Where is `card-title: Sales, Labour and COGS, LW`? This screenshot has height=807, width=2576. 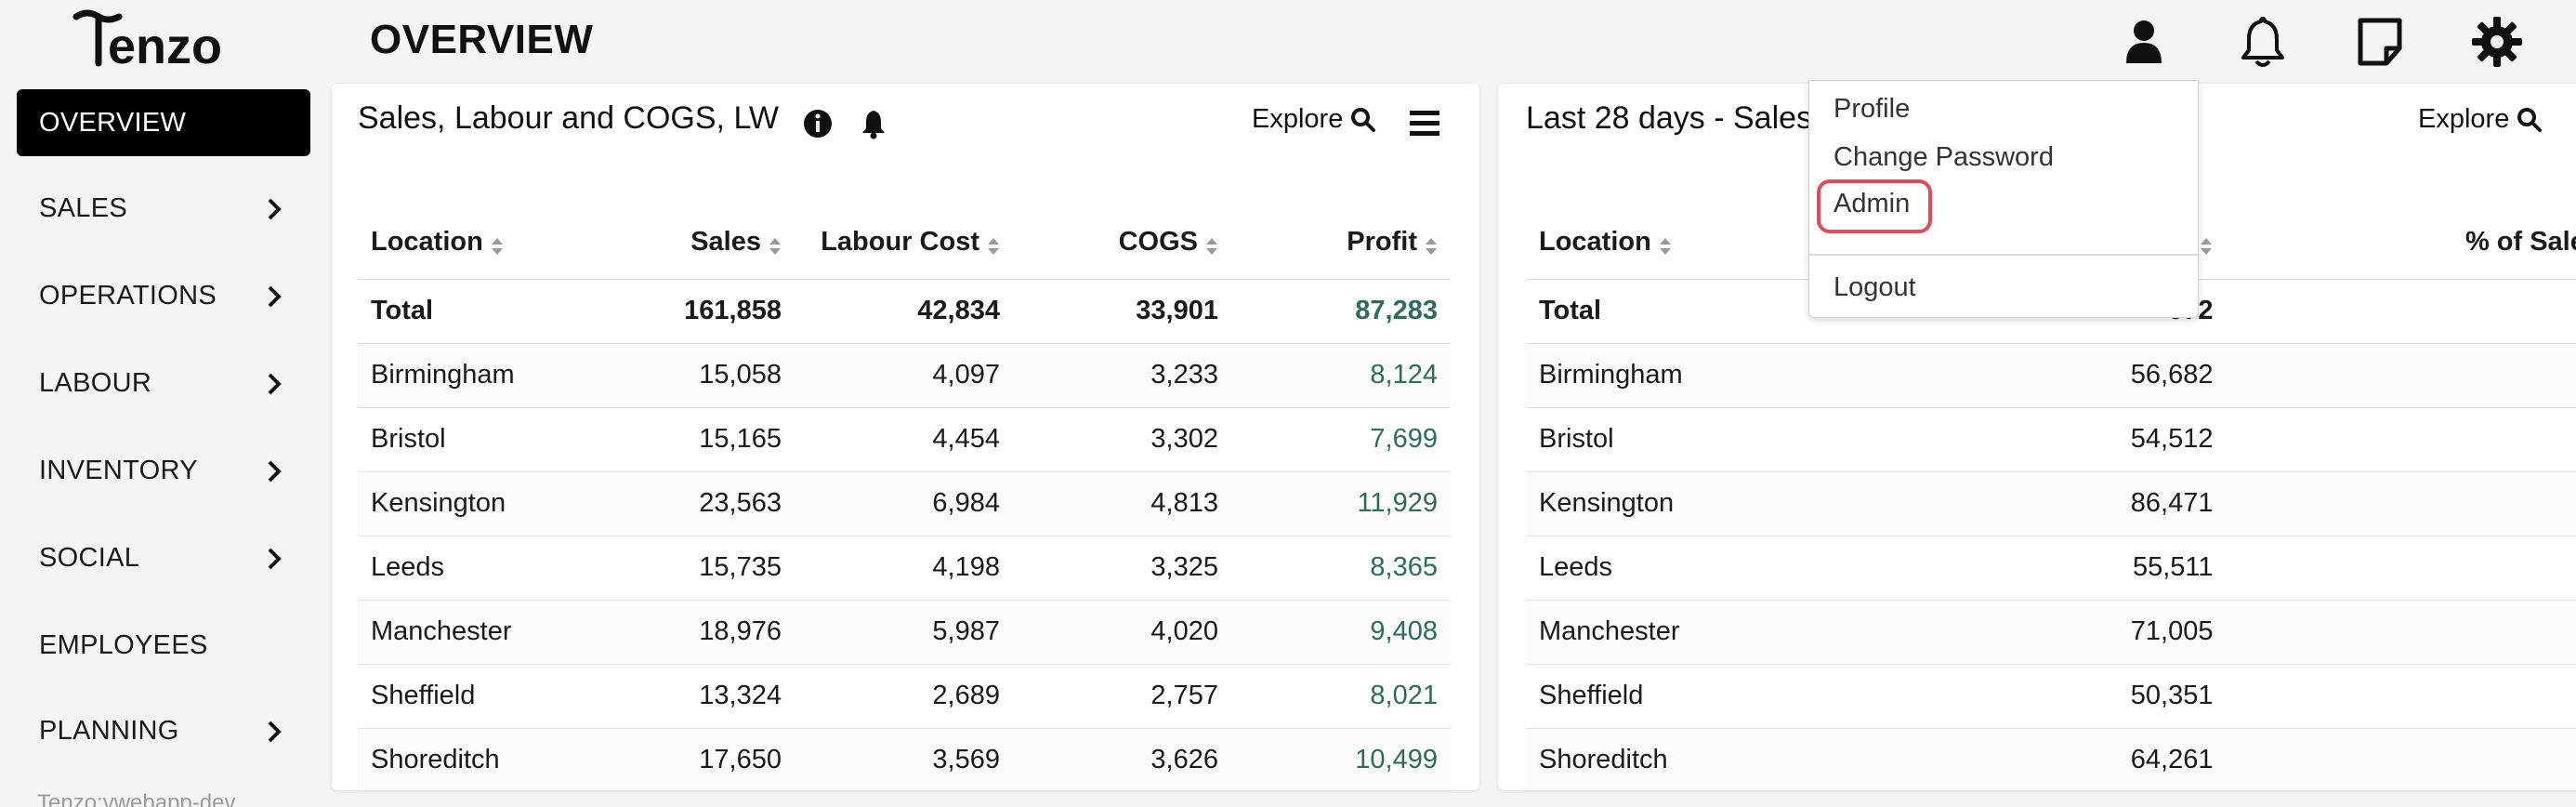 card-title: Sales, Labour and COGS, LW is located at coordinates (568, 118).